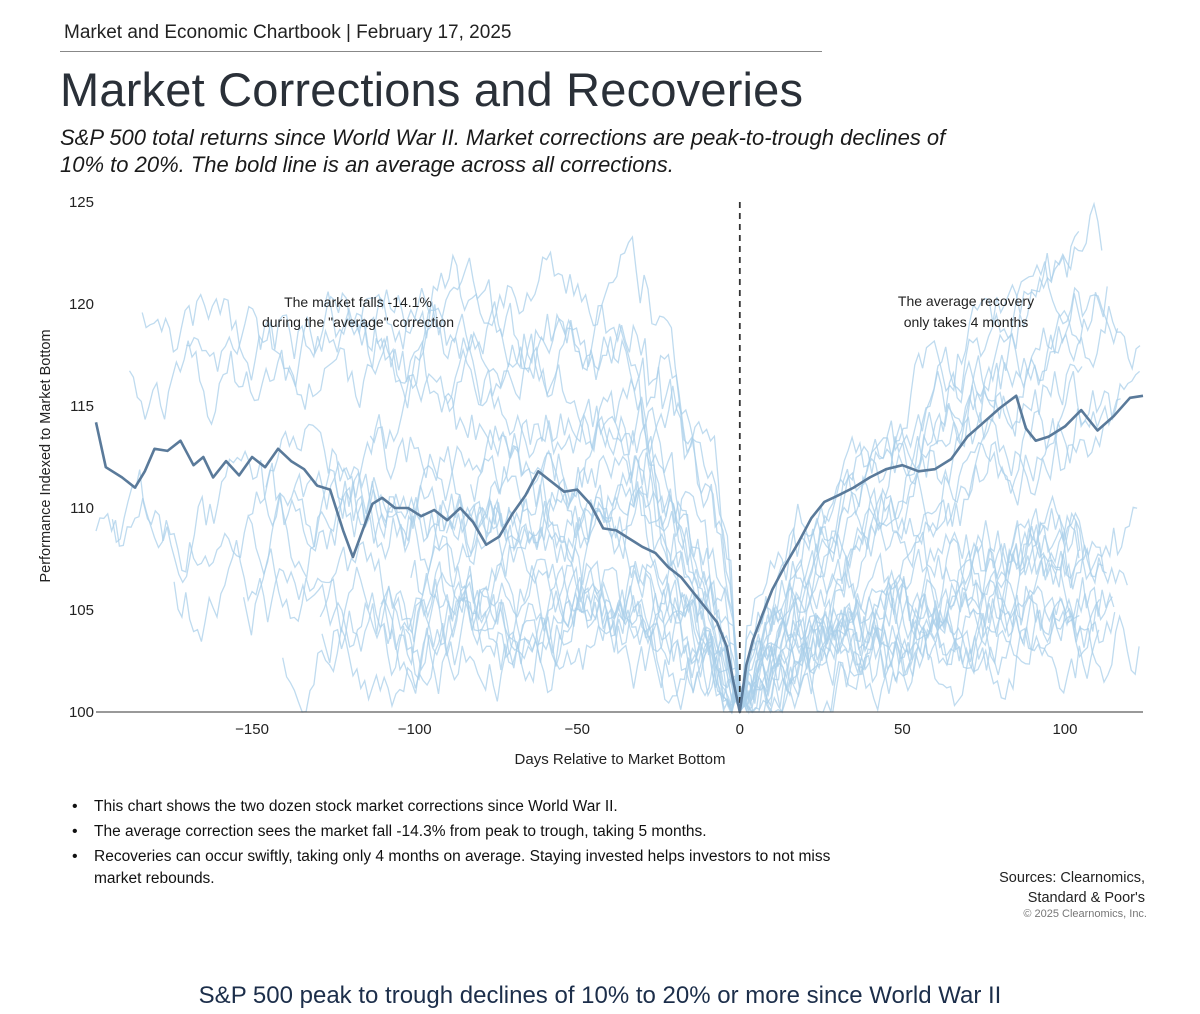 Image resolution: width=1200 pixels, height=1014 pixels. Describe the element at coordinates (966, 322) in the screenshot. I see `annotation-right-line2: only takes 4 months` at that location.